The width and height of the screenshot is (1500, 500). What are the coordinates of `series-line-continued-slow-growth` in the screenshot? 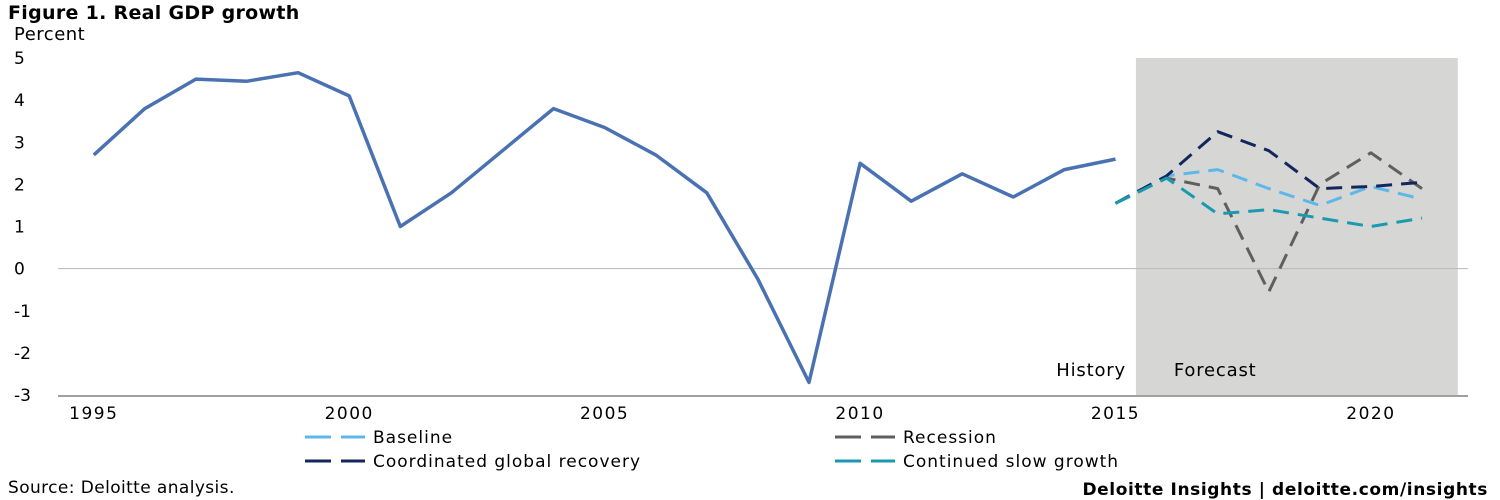 It's located at (1268, 202).